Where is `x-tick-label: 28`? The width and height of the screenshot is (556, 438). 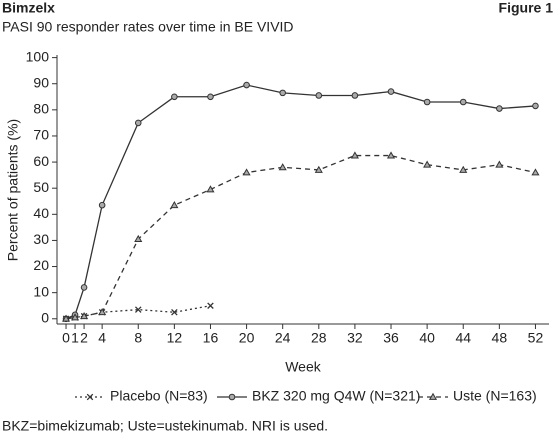
x-tick-label: 28 is located at coordinates (319, 338).